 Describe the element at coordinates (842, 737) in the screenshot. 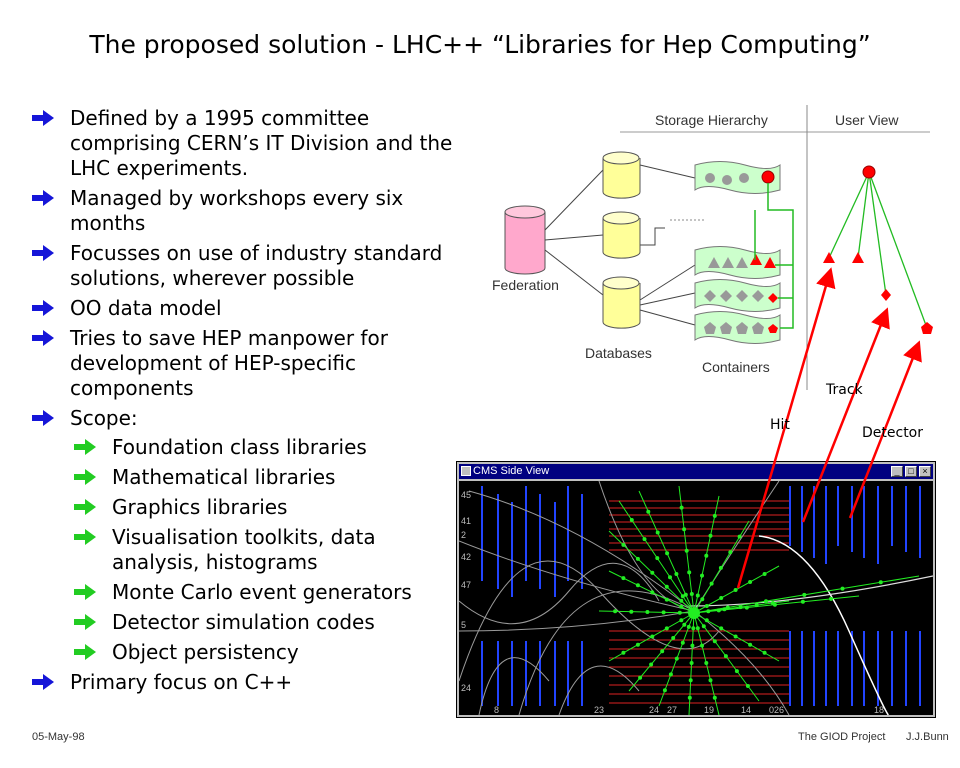

I see `footer-project: The GIOD Project` at that location.